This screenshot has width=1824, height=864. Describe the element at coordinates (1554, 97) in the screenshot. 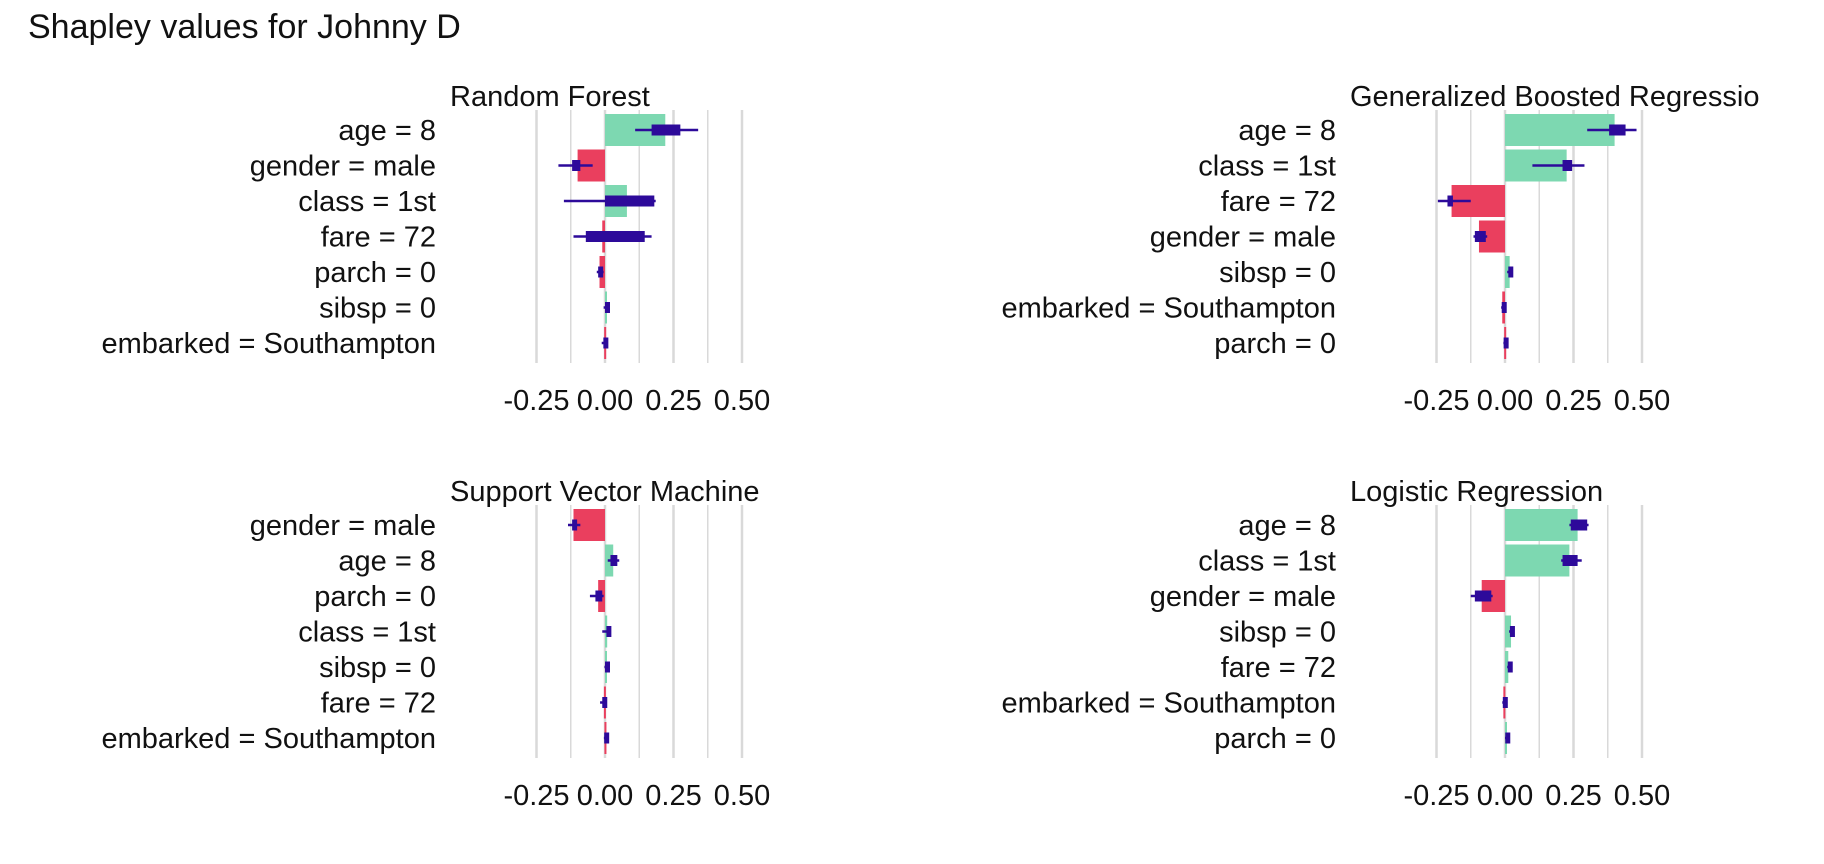

I see `panel-title: Generalized Boosted Regressio` at that location.